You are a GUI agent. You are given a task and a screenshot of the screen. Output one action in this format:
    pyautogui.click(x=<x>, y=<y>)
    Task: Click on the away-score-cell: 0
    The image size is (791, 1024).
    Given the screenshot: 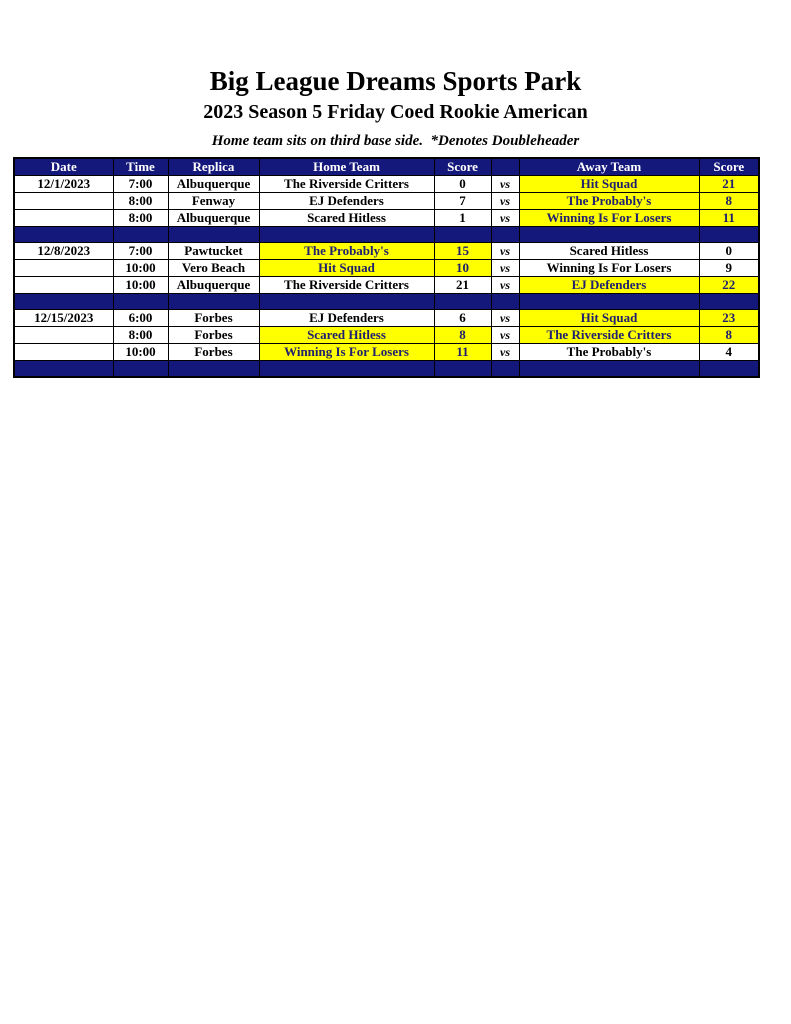 What is the action you would take?
    pyautogui.click(x=729, y=251)
    